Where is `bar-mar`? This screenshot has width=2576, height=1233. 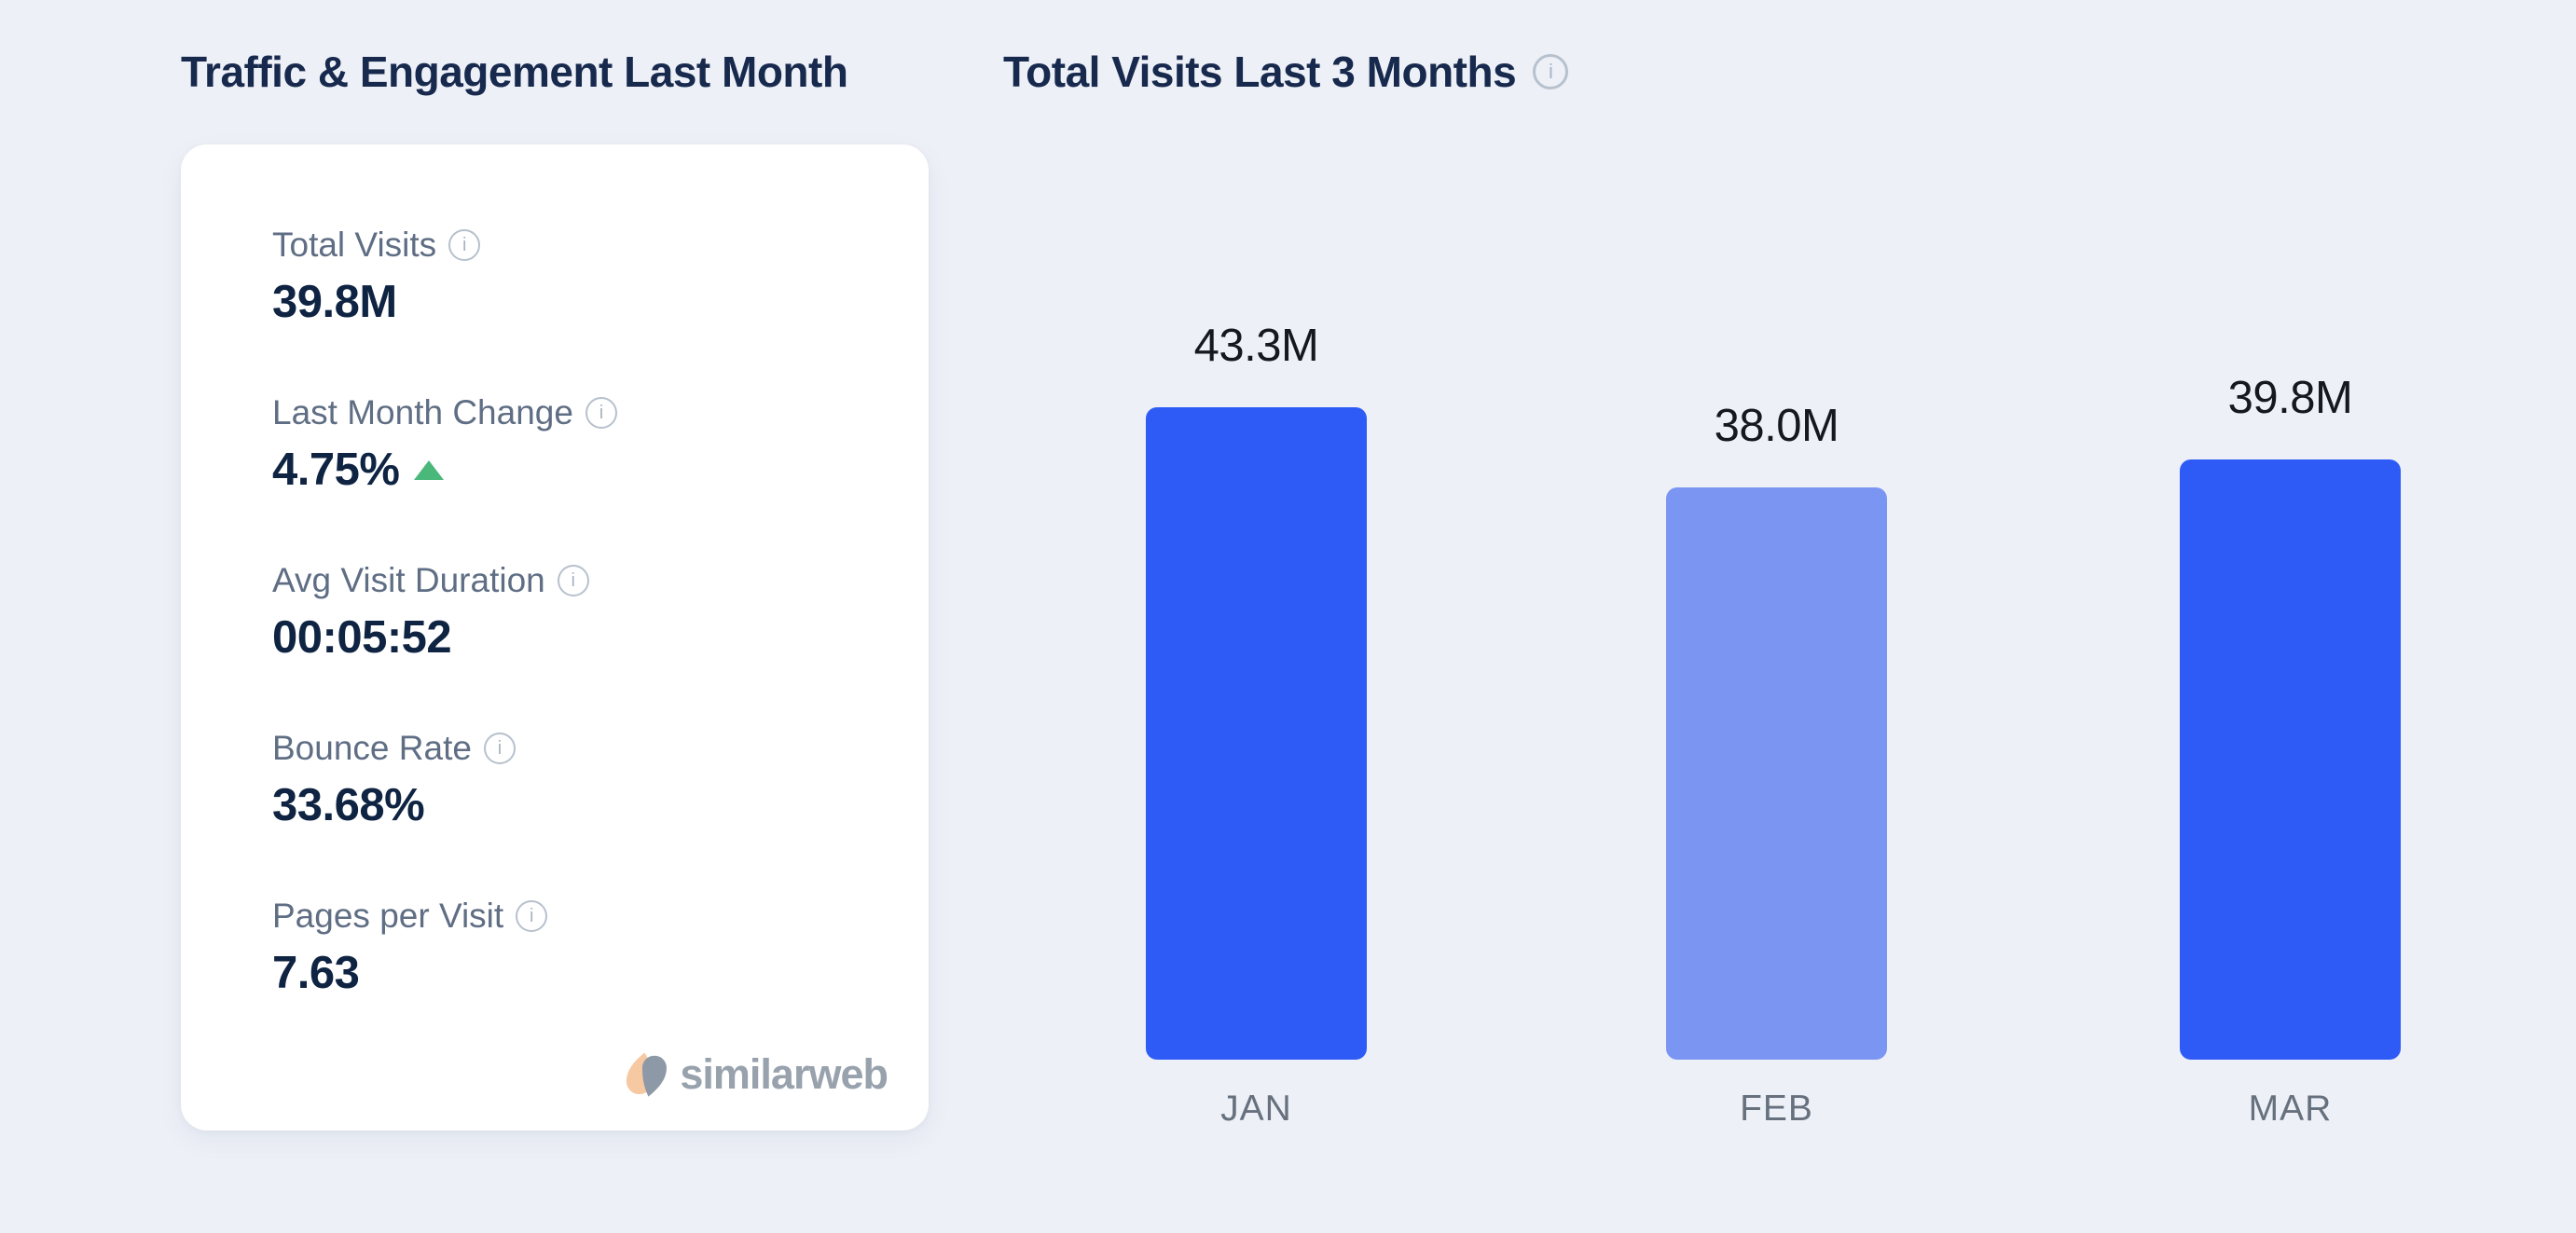 bar-mar is located at coordinates (2290, 759).